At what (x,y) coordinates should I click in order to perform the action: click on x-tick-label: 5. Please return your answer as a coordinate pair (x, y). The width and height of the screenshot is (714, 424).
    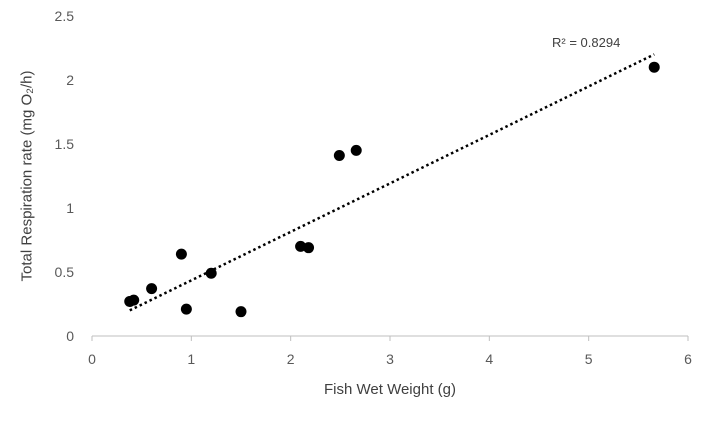
    Looking at the image, I should click on (589, 359).